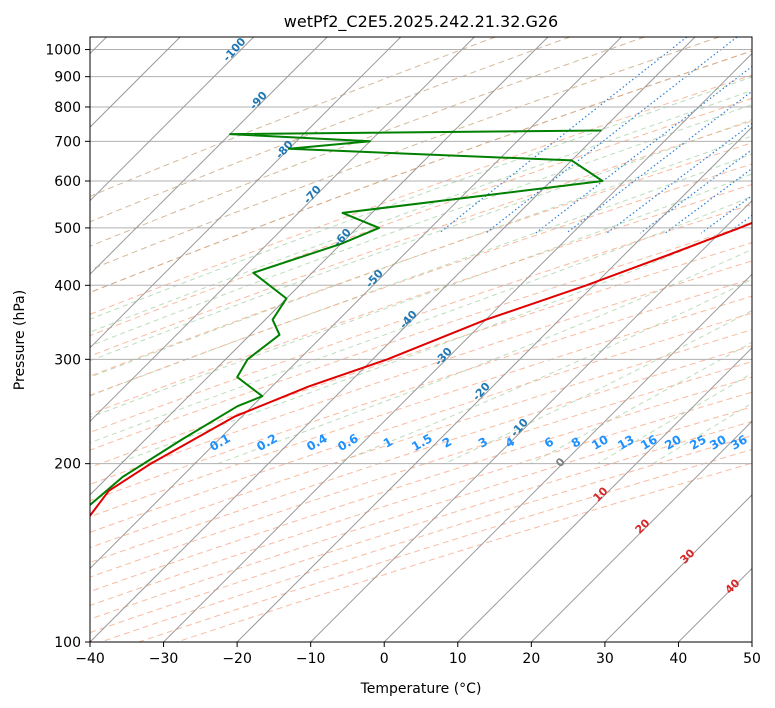 The image size is (775, 708). I want to click on x-tick-label: −40, so click(90, 659).